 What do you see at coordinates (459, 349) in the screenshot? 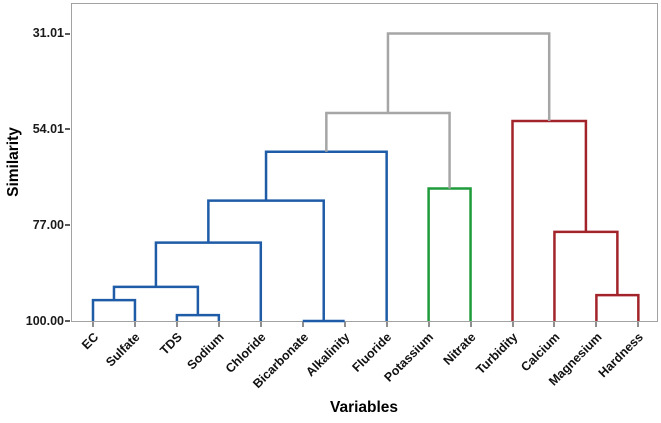
I see `x-axis-leaf-label: Nitrate` at bounding box center [459, 349].